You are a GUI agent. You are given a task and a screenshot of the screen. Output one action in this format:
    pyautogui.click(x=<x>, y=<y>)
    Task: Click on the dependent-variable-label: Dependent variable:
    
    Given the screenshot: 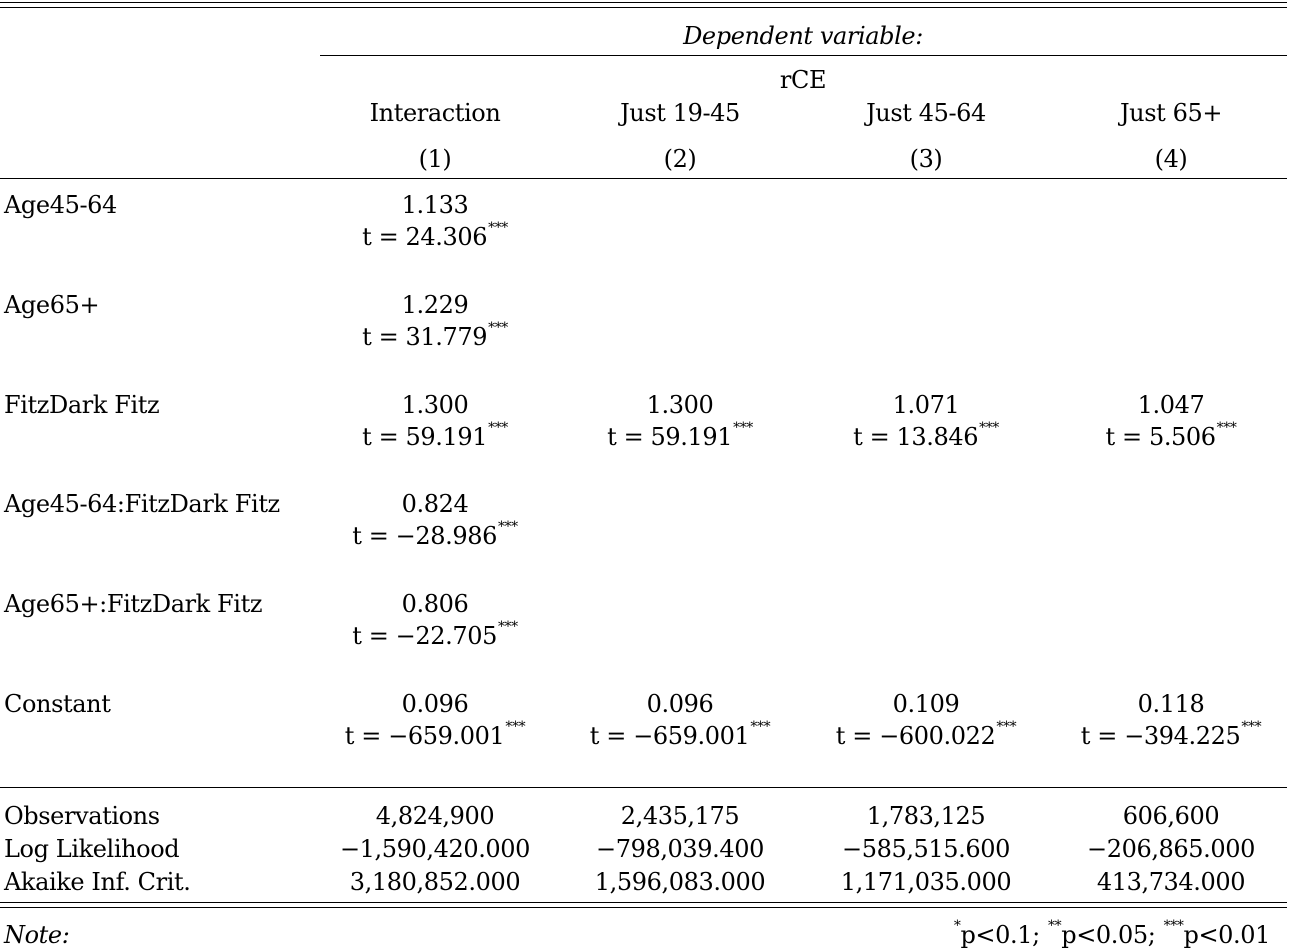 What is the action you would take?
    pyautogui.click(x=803, y=36)
    